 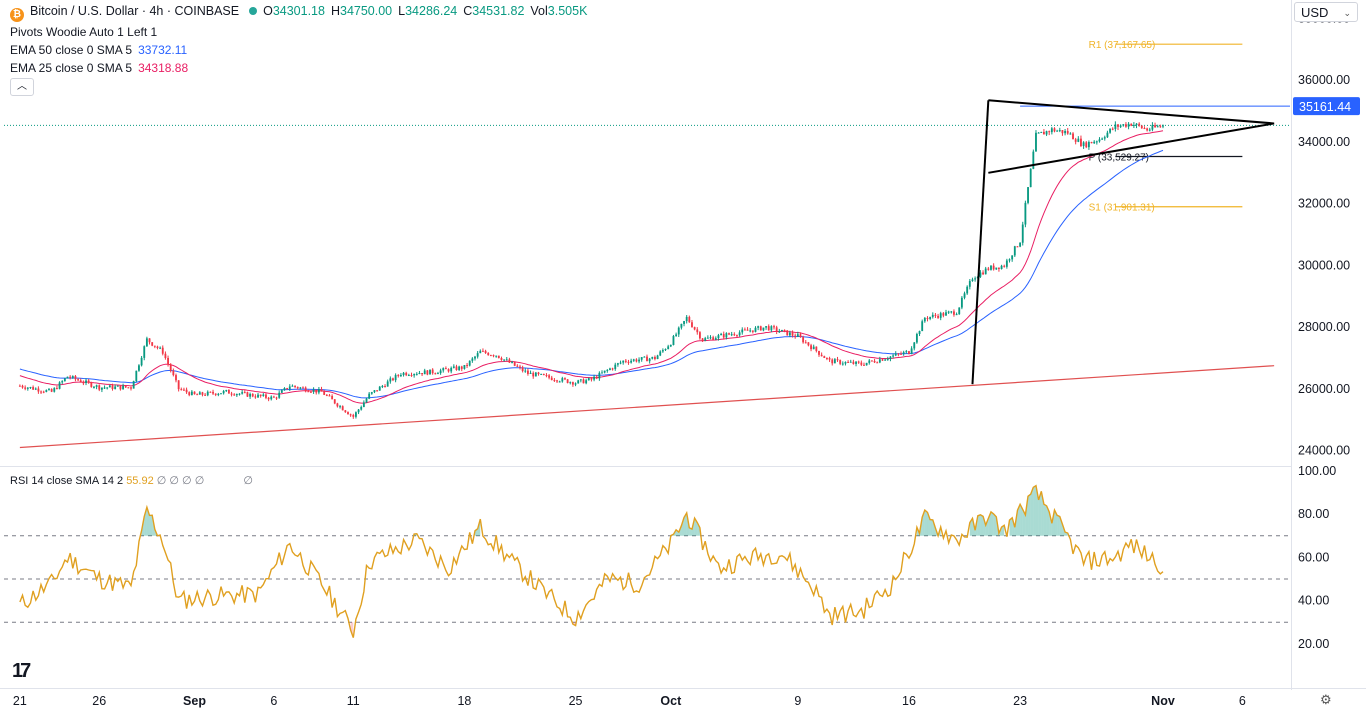 I want to click on time-axis-tick: Oct, so click(x=671, y=701).